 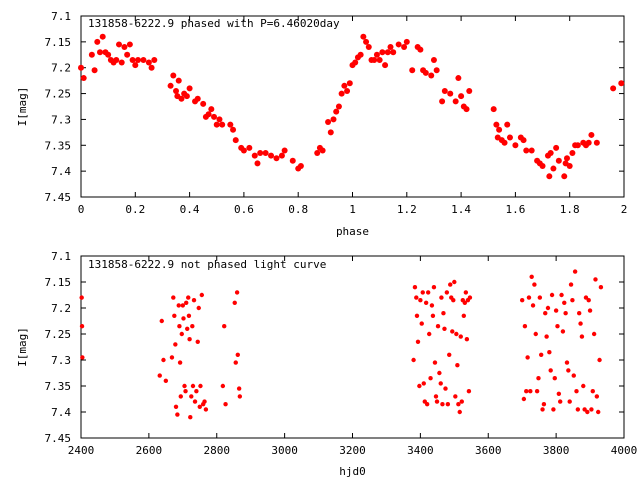 What do you see at coordinates (407, 209) in the screenshot?
I see `phased-x-tick-label: 1.2` at bounding box center [407, 209].